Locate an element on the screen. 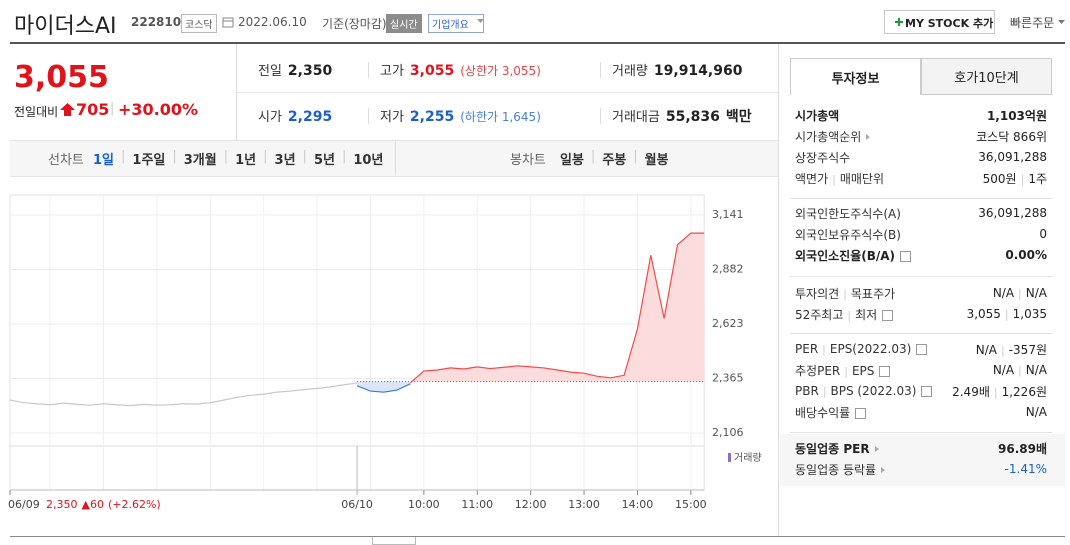 This screenshot has height=545, width=1070. period-tab: 10년 is located at coordinates (368, 160).